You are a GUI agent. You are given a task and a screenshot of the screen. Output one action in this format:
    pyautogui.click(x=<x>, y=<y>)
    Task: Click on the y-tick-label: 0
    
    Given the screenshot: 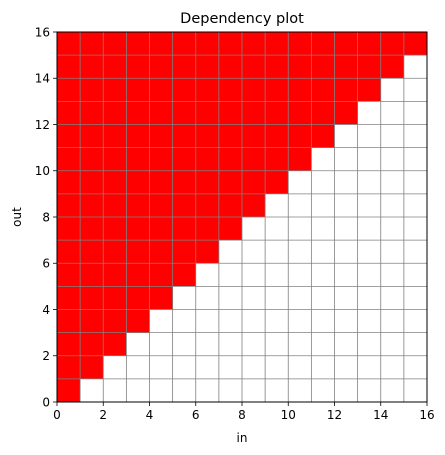 What is the action you would take?
    pyautogui.click(x=46, y=402)
    